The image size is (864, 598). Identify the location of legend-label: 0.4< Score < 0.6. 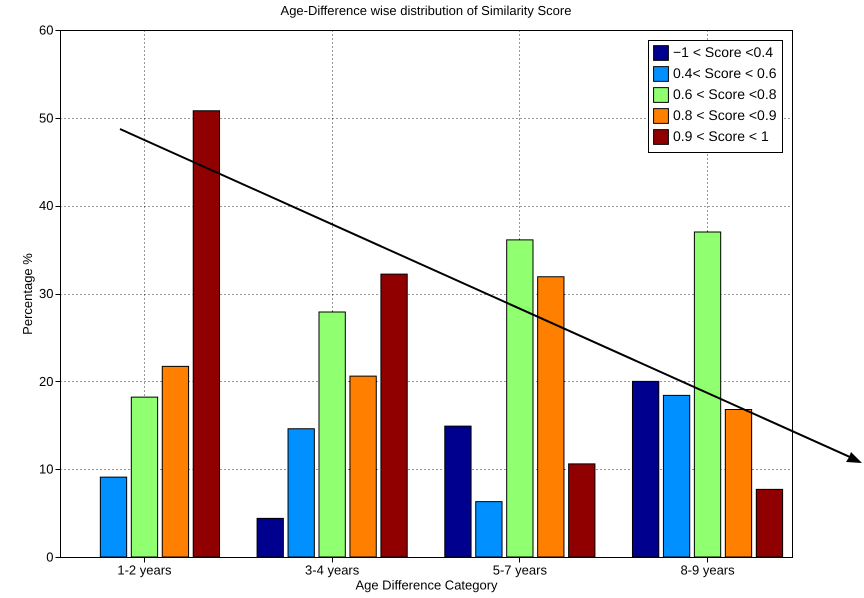
(725, 73).